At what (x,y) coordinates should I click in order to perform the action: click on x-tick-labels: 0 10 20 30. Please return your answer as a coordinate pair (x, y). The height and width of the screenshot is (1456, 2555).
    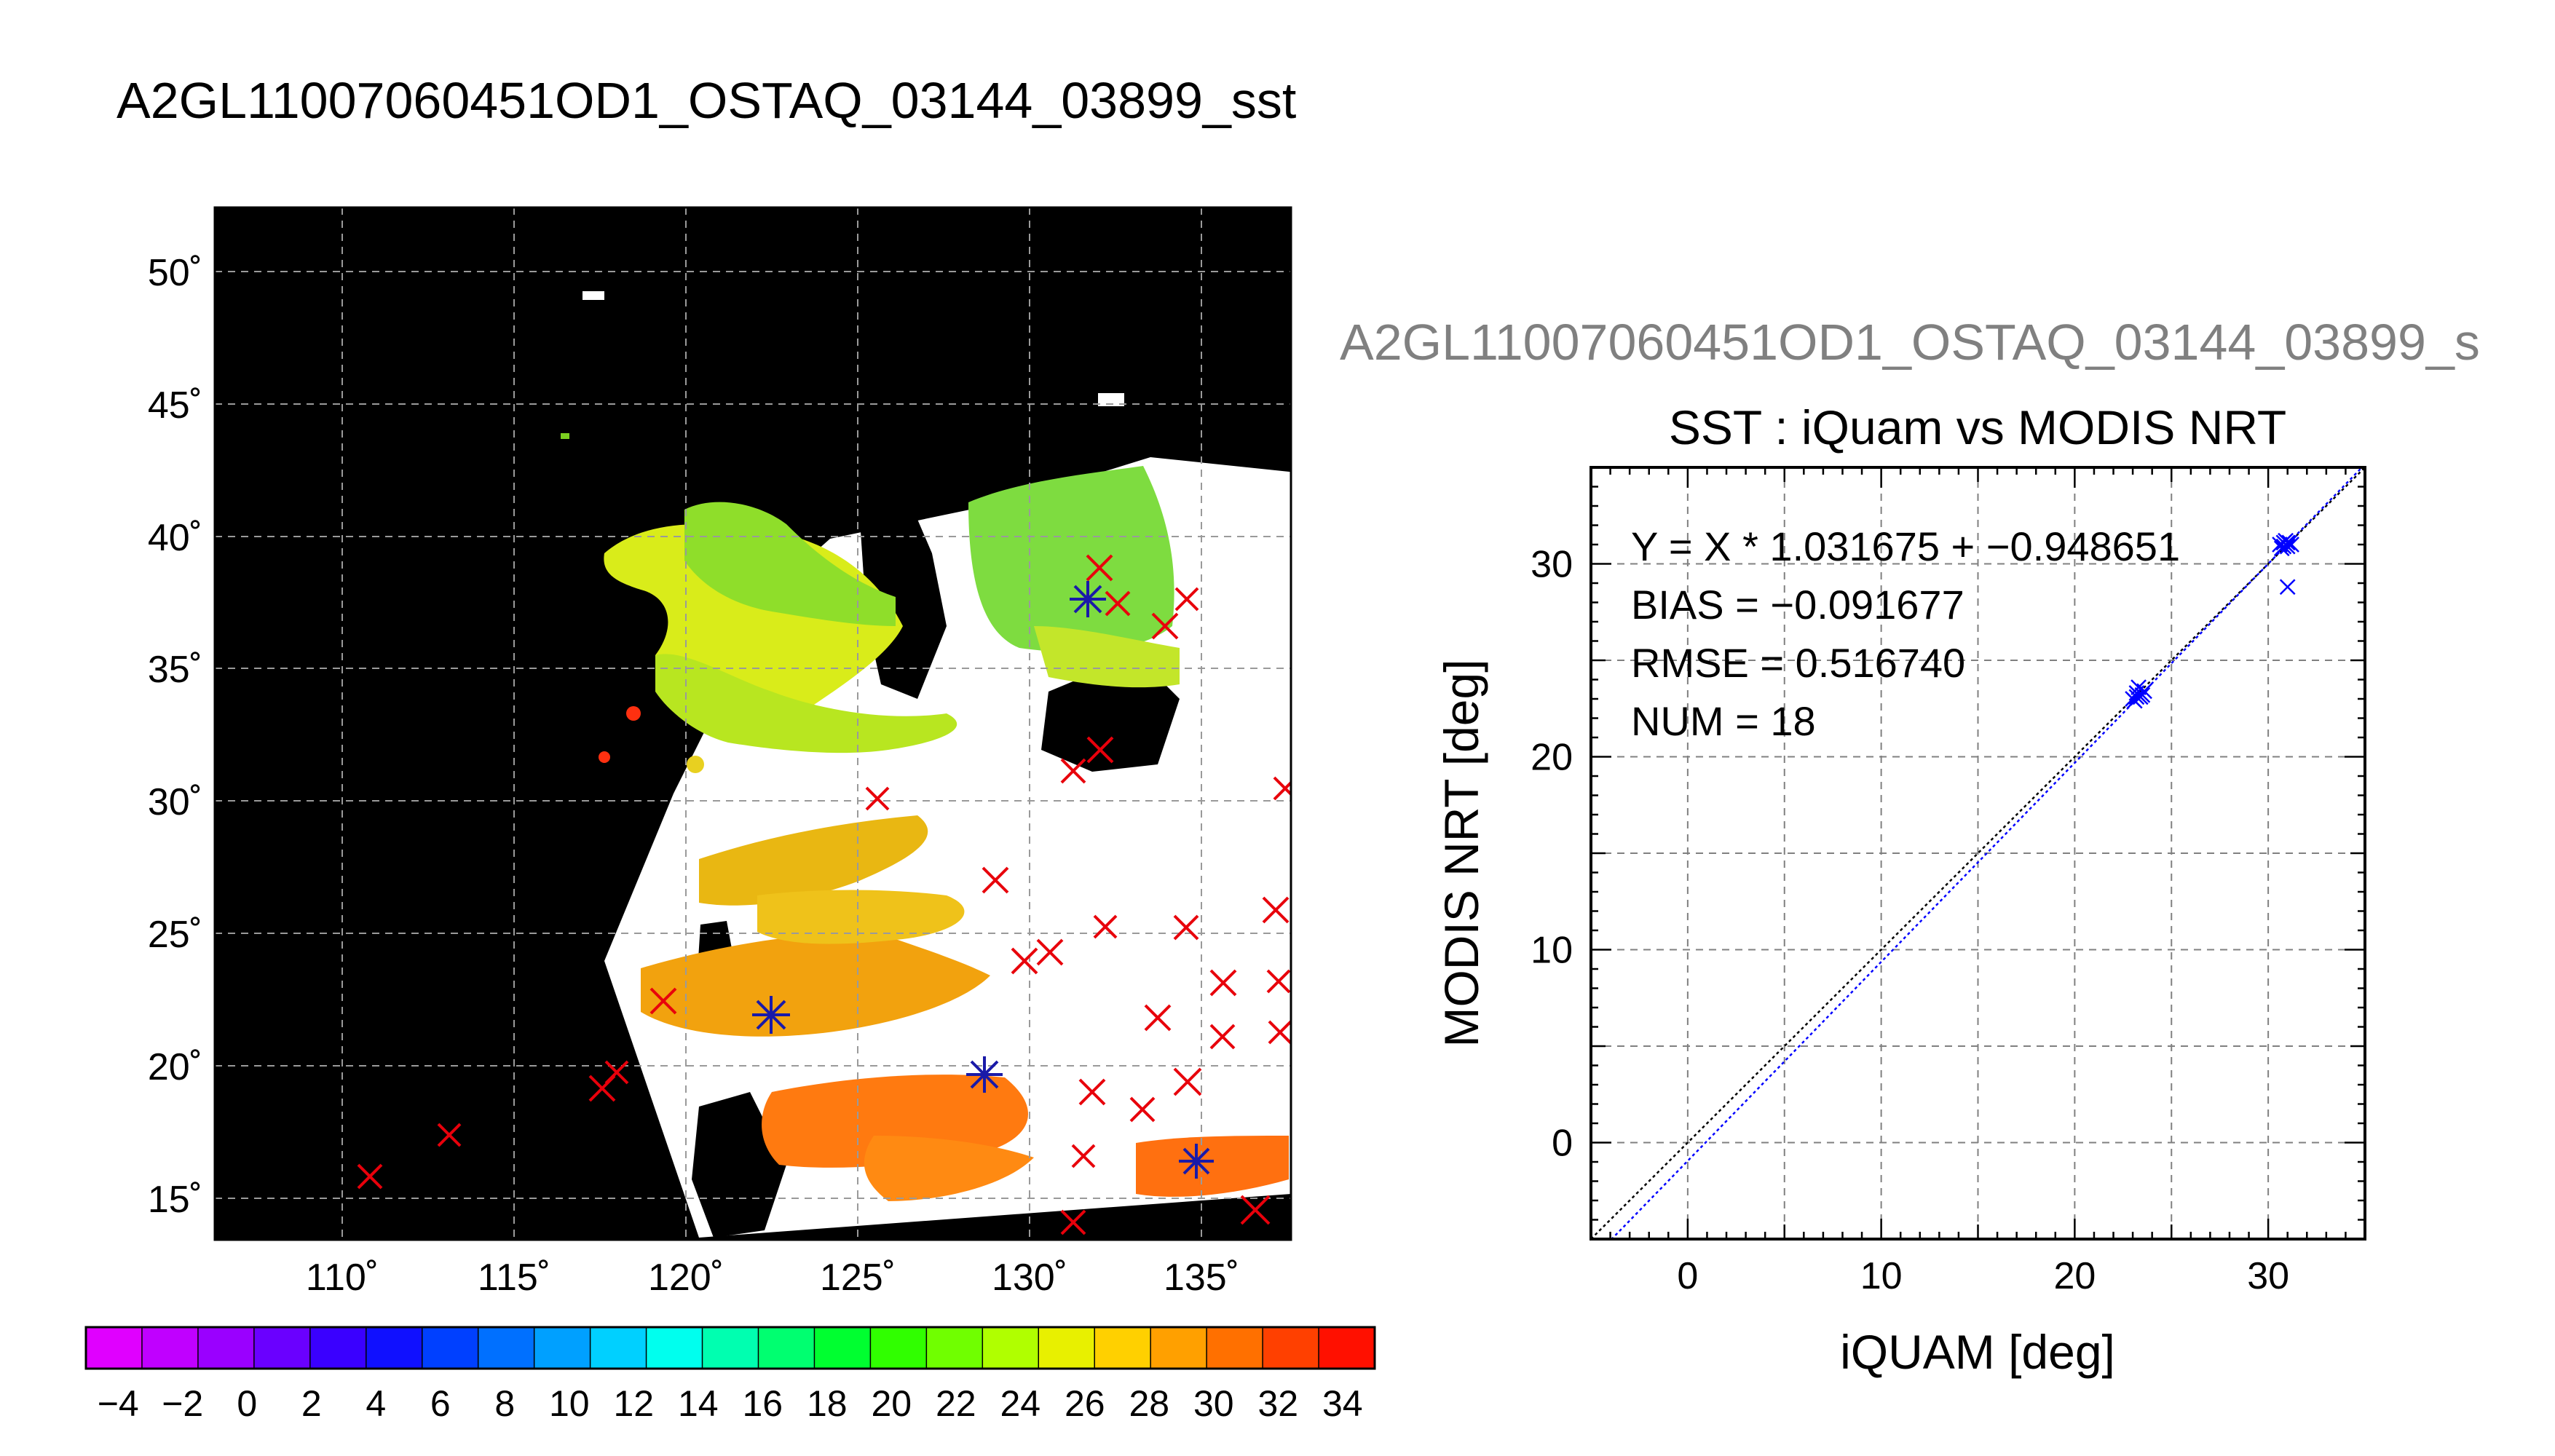
    Looking at the image, I should click on (1983, 1276).